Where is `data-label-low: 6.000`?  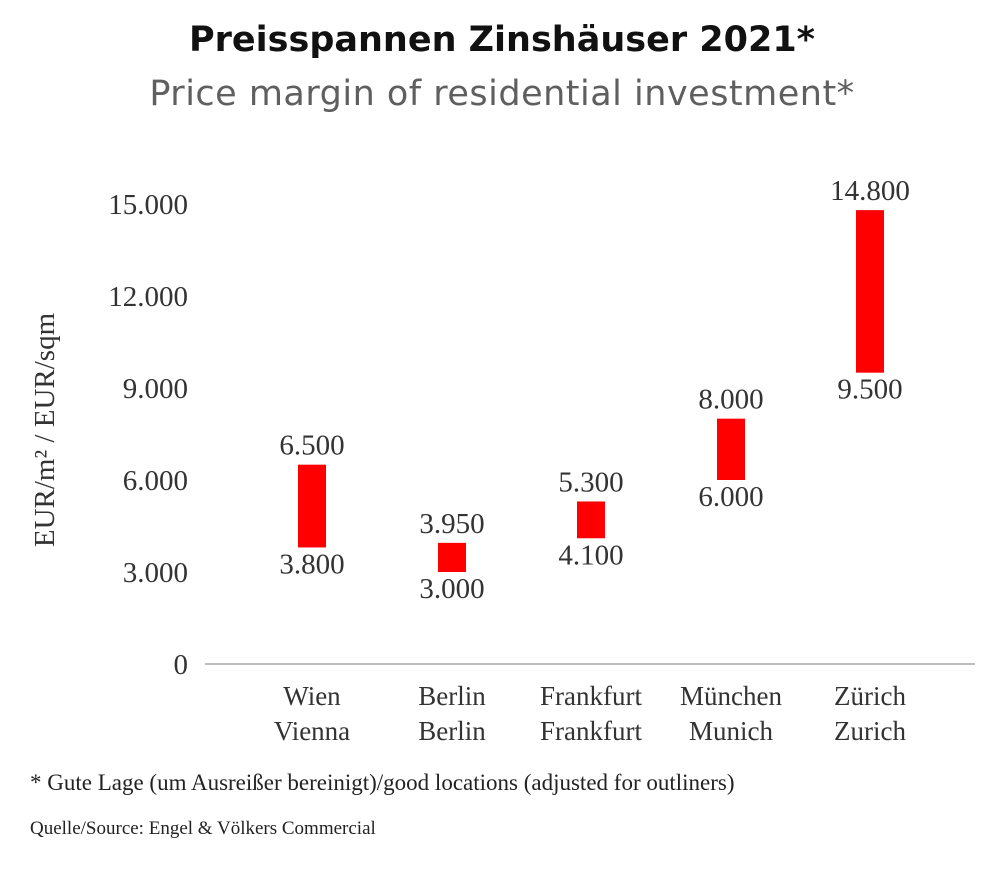 data-label-low: 6.000 is located at coordinates (730, 497).